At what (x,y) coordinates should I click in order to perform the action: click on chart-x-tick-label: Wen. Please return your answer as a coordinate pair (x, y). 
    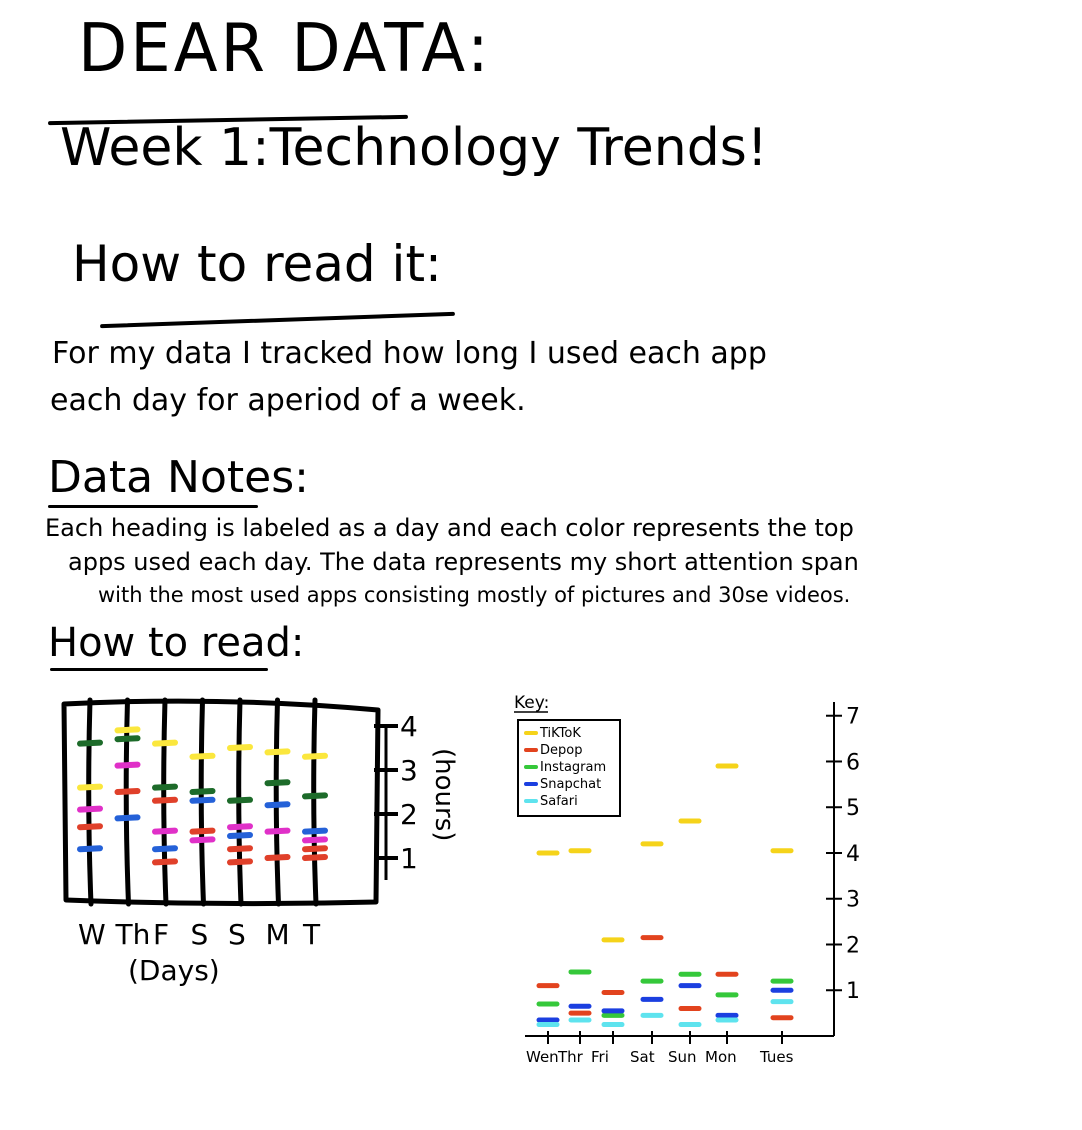
    Looking at the image, I should click on (542, 1057).